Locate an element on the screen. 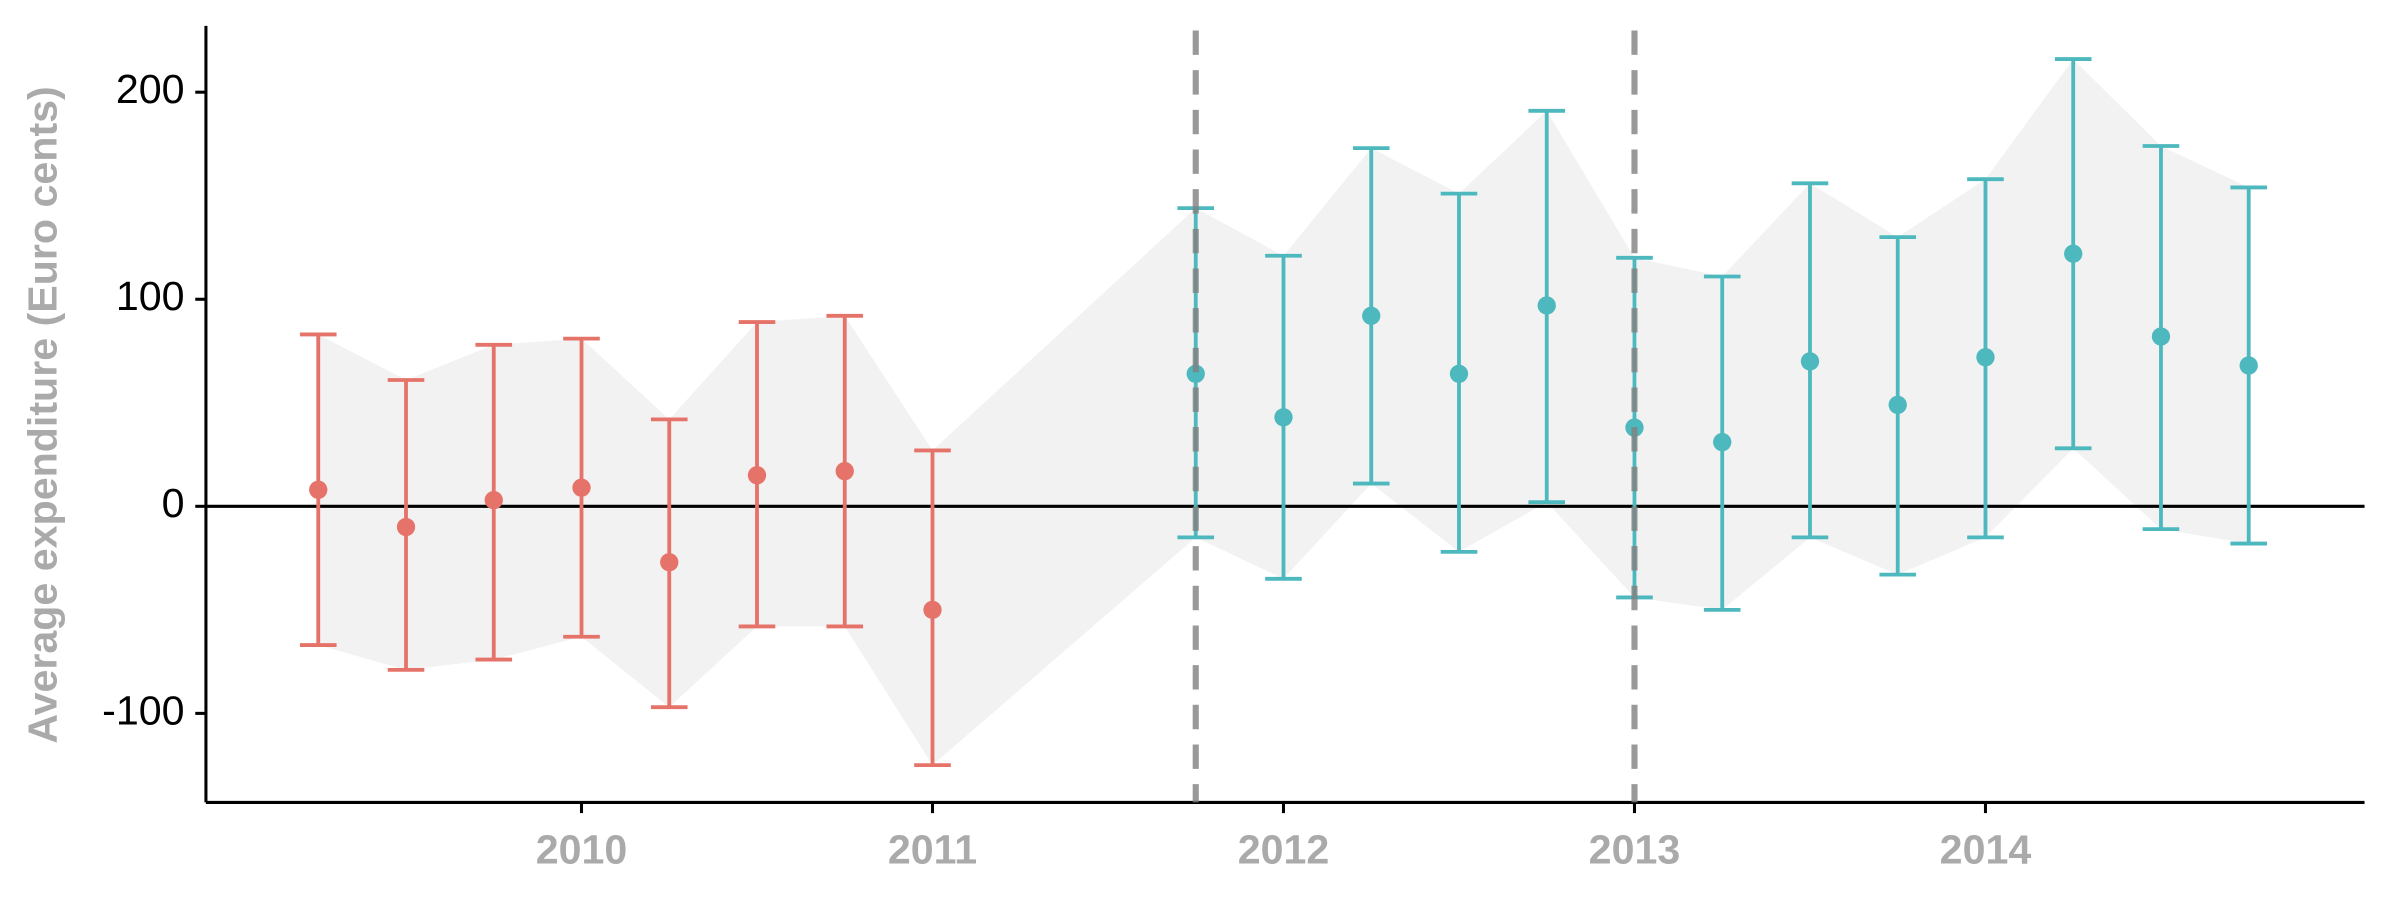 The height and width of the screenshot is (897, 2392). x-tick-label: 2011 is located at coordinates (932, 850).